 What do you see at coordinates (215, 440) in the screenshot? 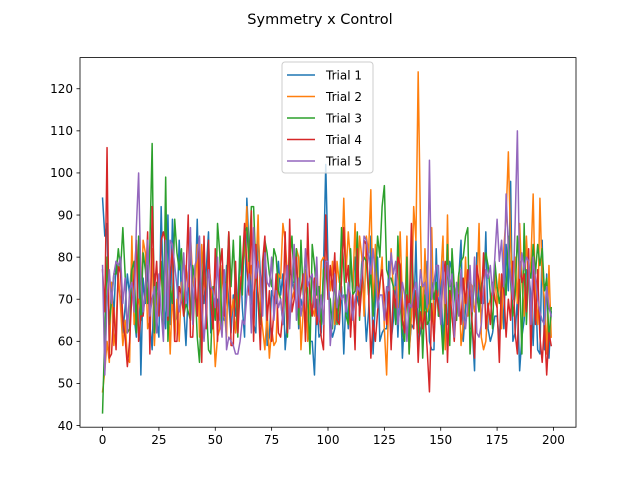
I see `x-tick-label: 50` at bounding box center [215, 440].